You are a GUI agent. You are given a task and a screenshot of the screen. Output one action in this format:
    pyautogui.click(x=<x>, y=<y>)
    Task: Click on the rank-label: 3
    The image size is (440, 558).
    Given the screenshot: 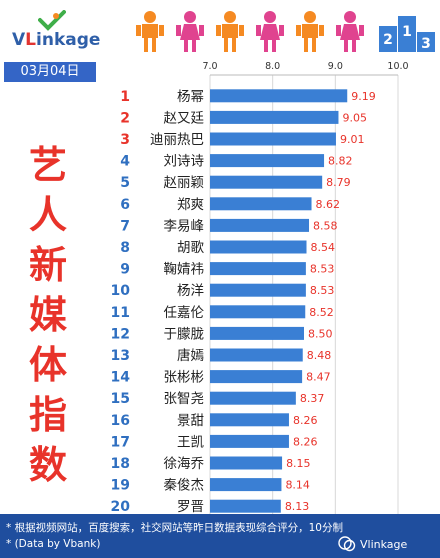 What is the action you would take?
    pyautogui.click(x=125, y=140)
    